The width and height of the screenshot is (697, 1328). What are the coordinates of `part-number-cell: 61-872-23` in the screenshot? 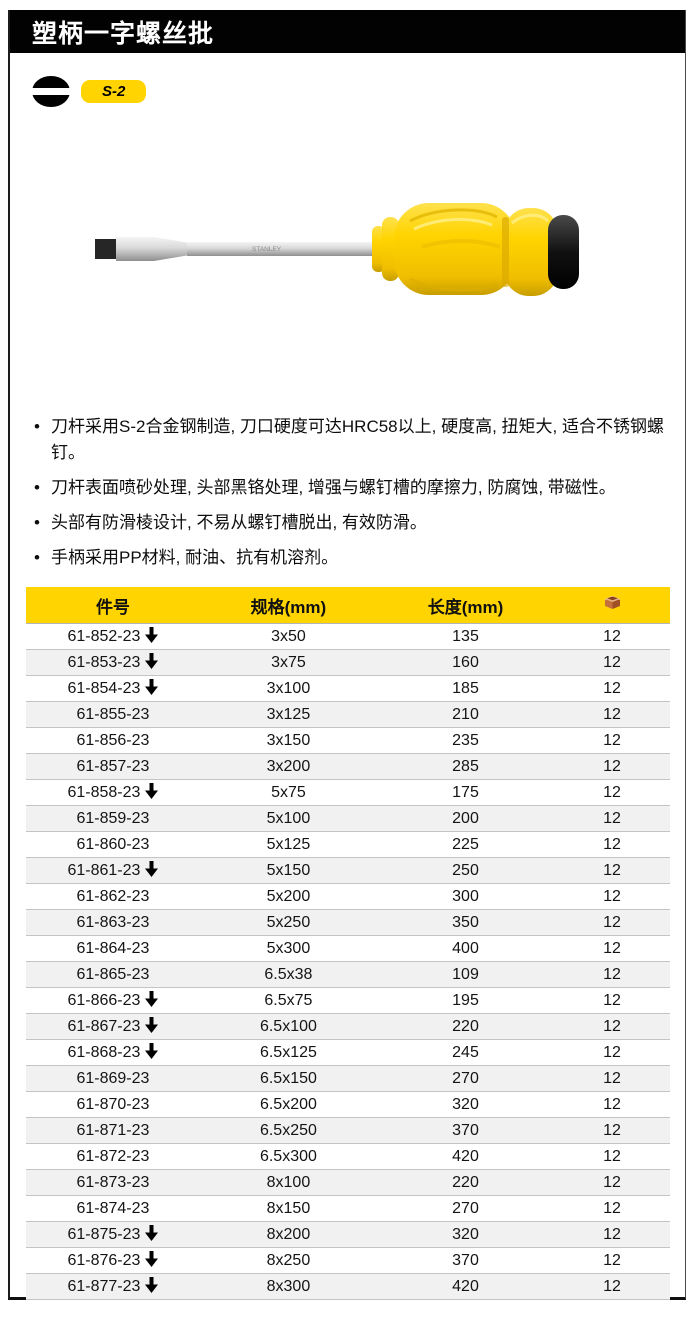 It's located at (113, 1156).